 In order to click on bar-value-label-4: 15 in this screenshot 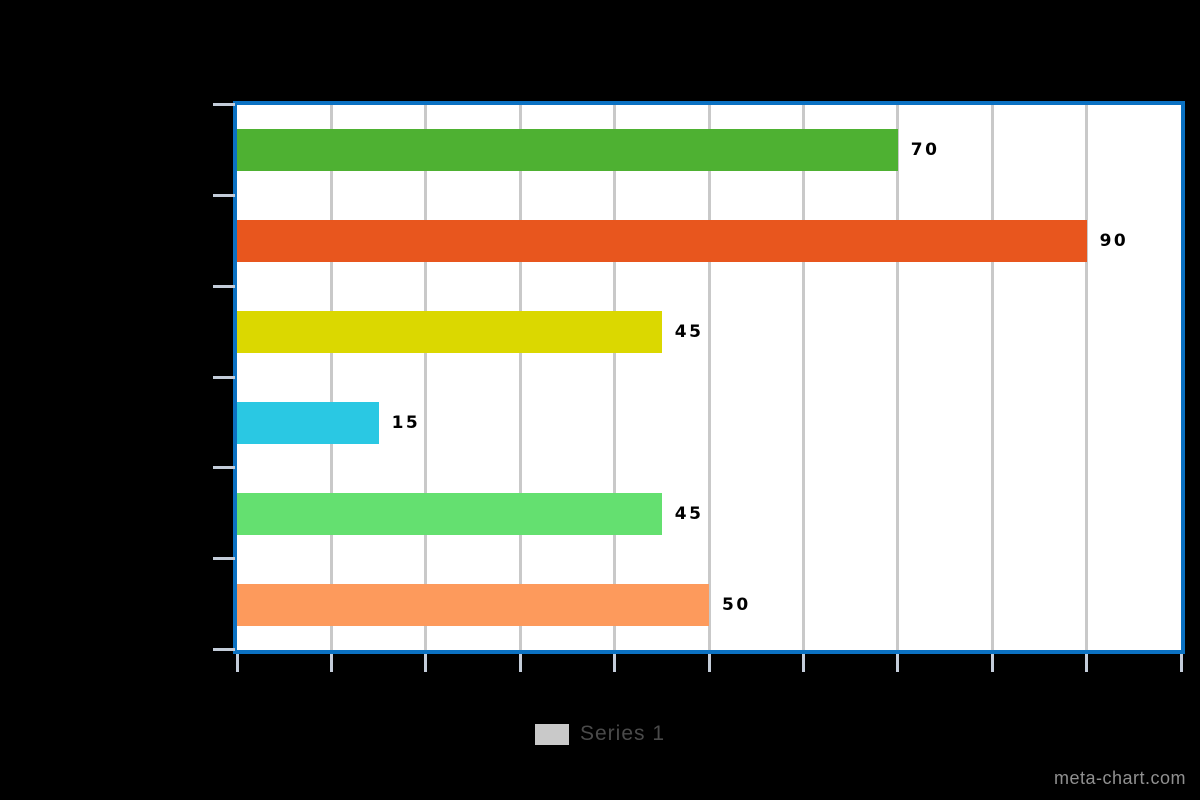, I will do `click(406, 422)`.